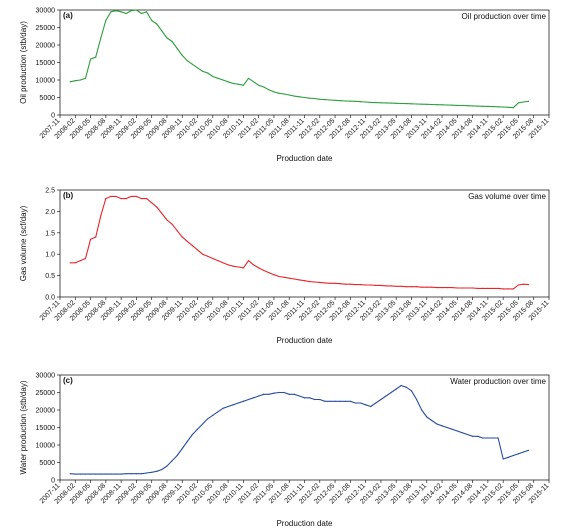 Image resolution: width=582 pixels, height=530 pixels. I want to click on y-tick-label: 5000, so click(47, 463).